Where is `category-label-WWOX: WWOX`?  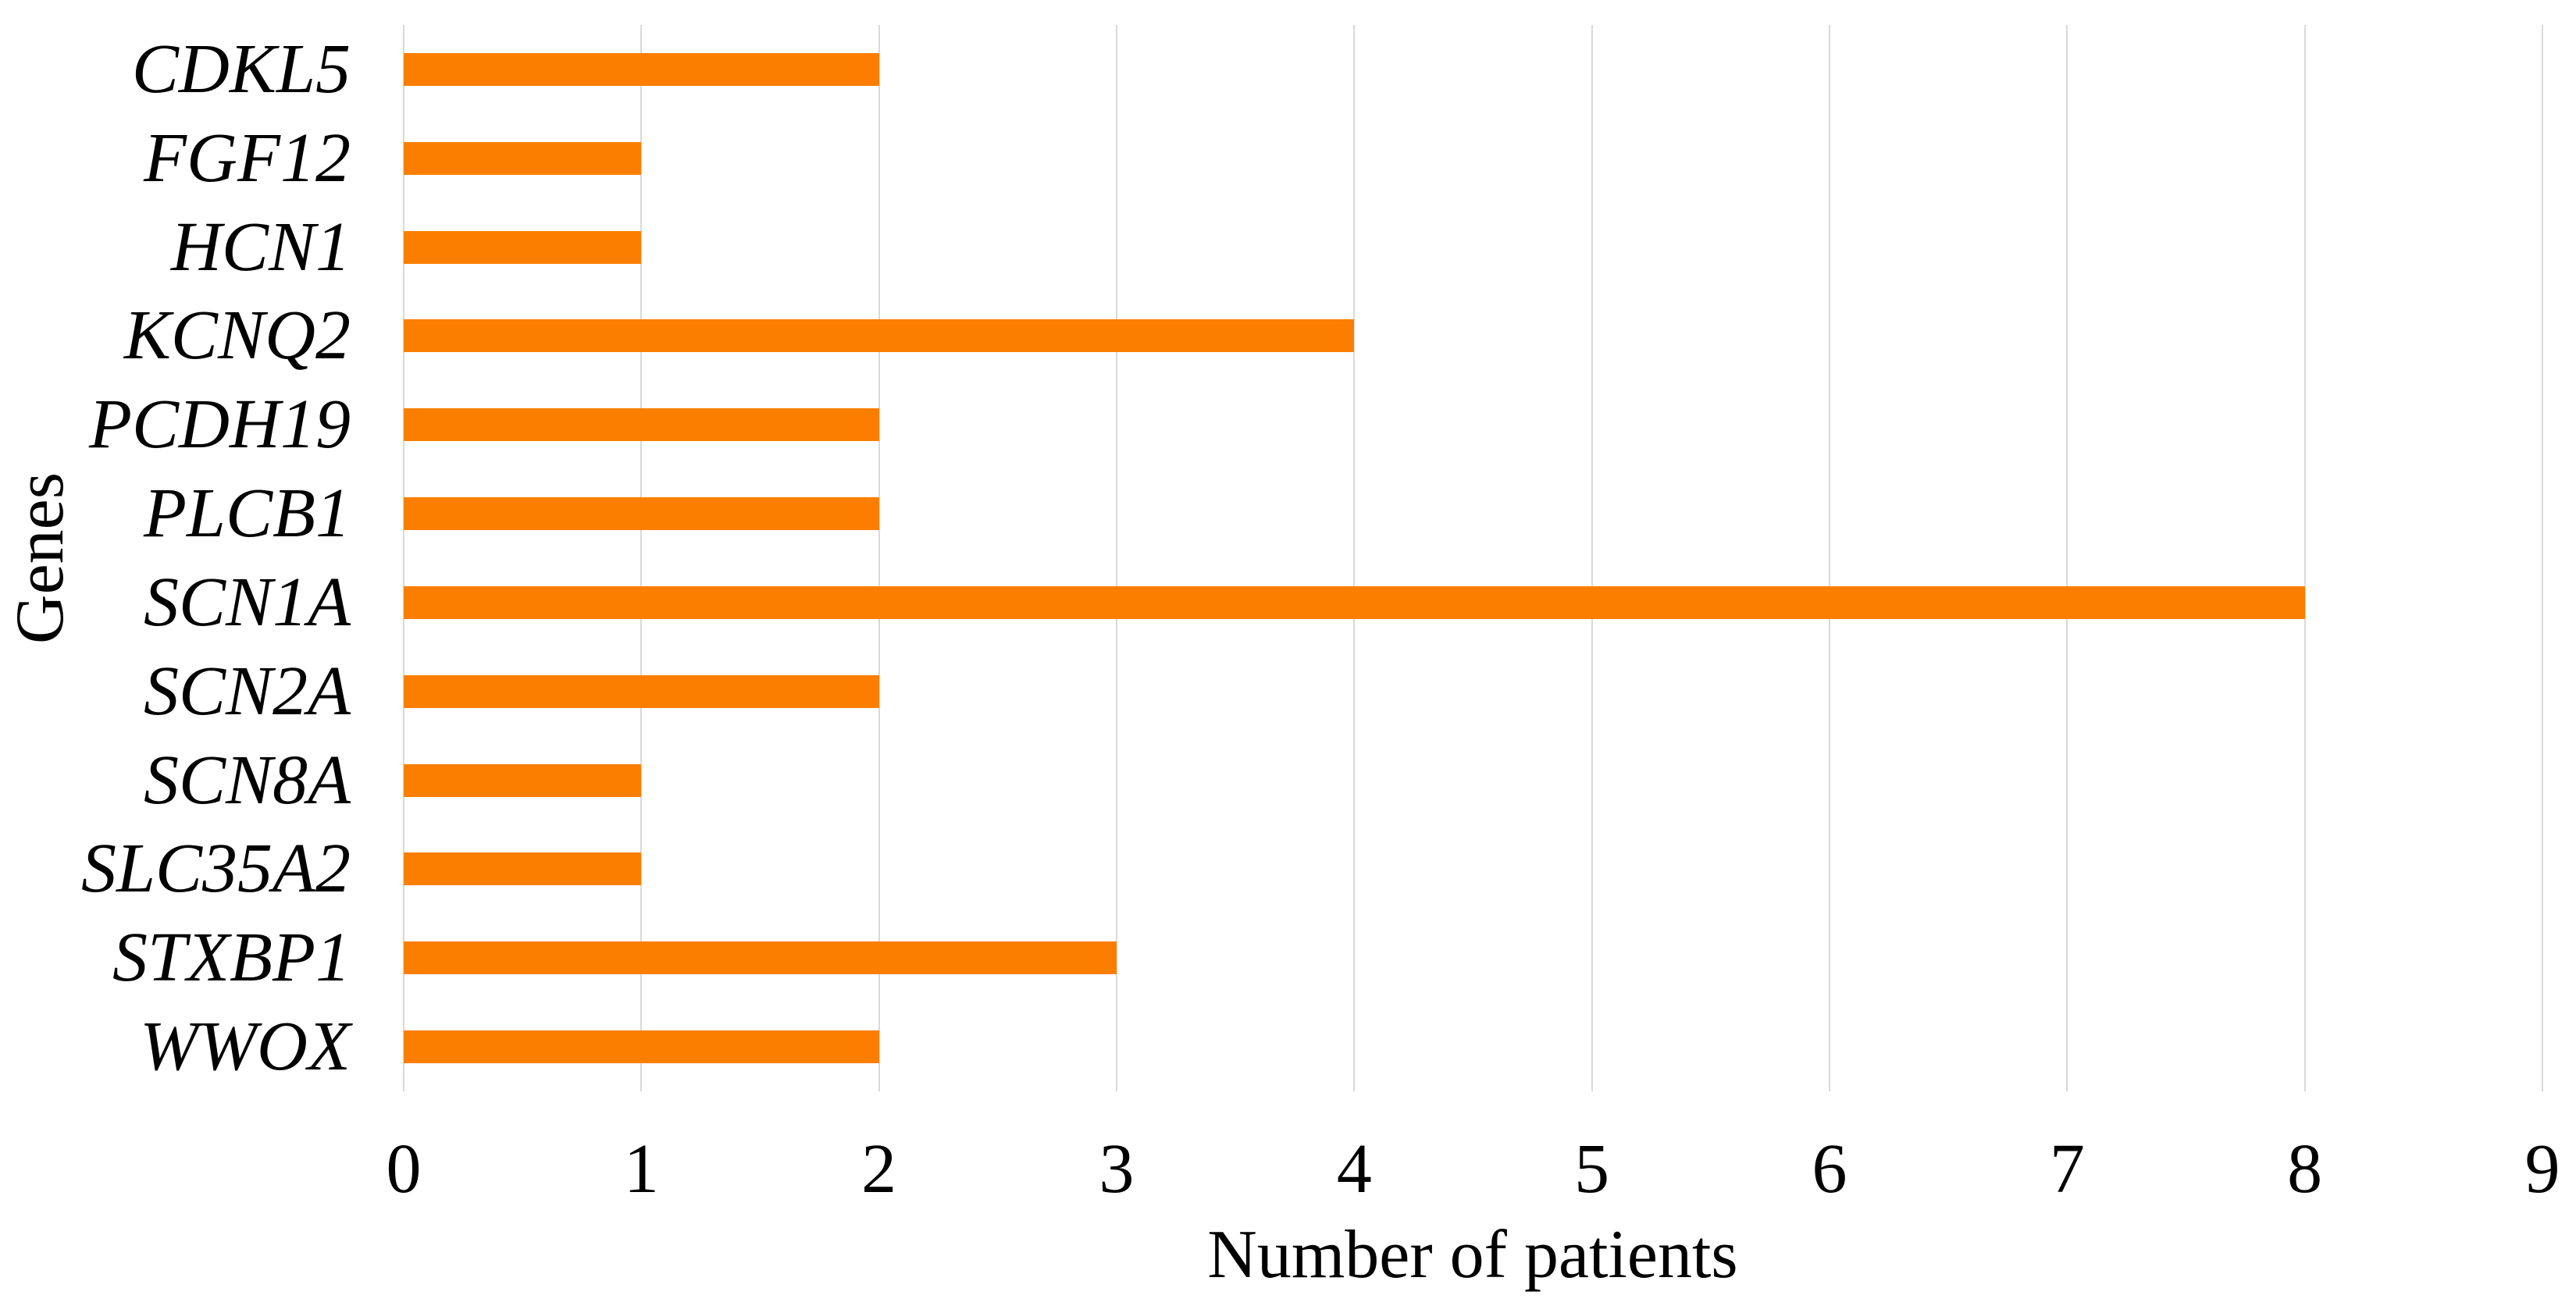
category-label-WWOX: WWOX is located at coordinates (246, 1047).